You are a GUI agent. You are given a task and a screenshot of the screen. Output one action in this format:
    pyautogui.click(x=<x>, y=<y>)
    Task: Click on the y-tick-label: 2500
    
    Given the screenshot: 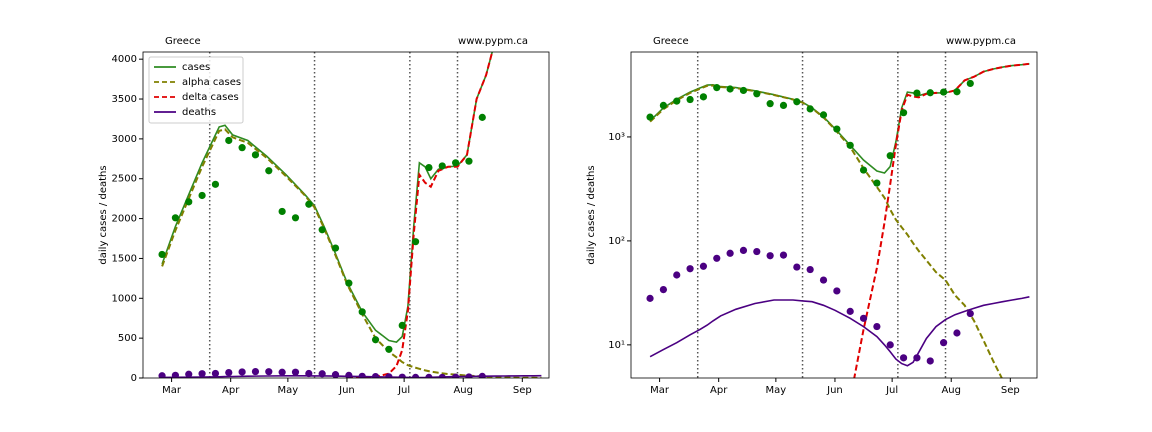 What is the action you would take?
    pyautogui.click(x=124, y=179)
    